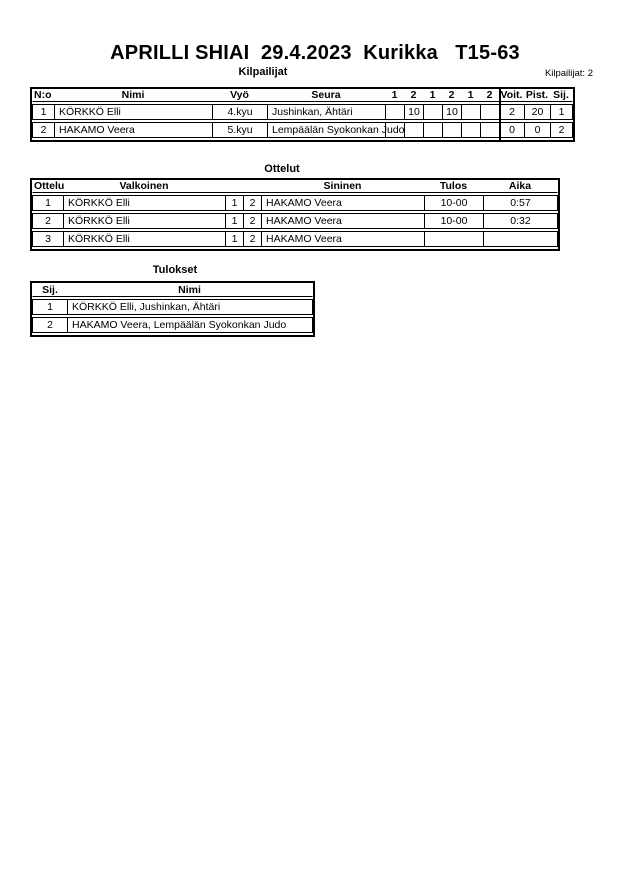  I want to click on results-section-title: Tulokset, so click(175, 270).